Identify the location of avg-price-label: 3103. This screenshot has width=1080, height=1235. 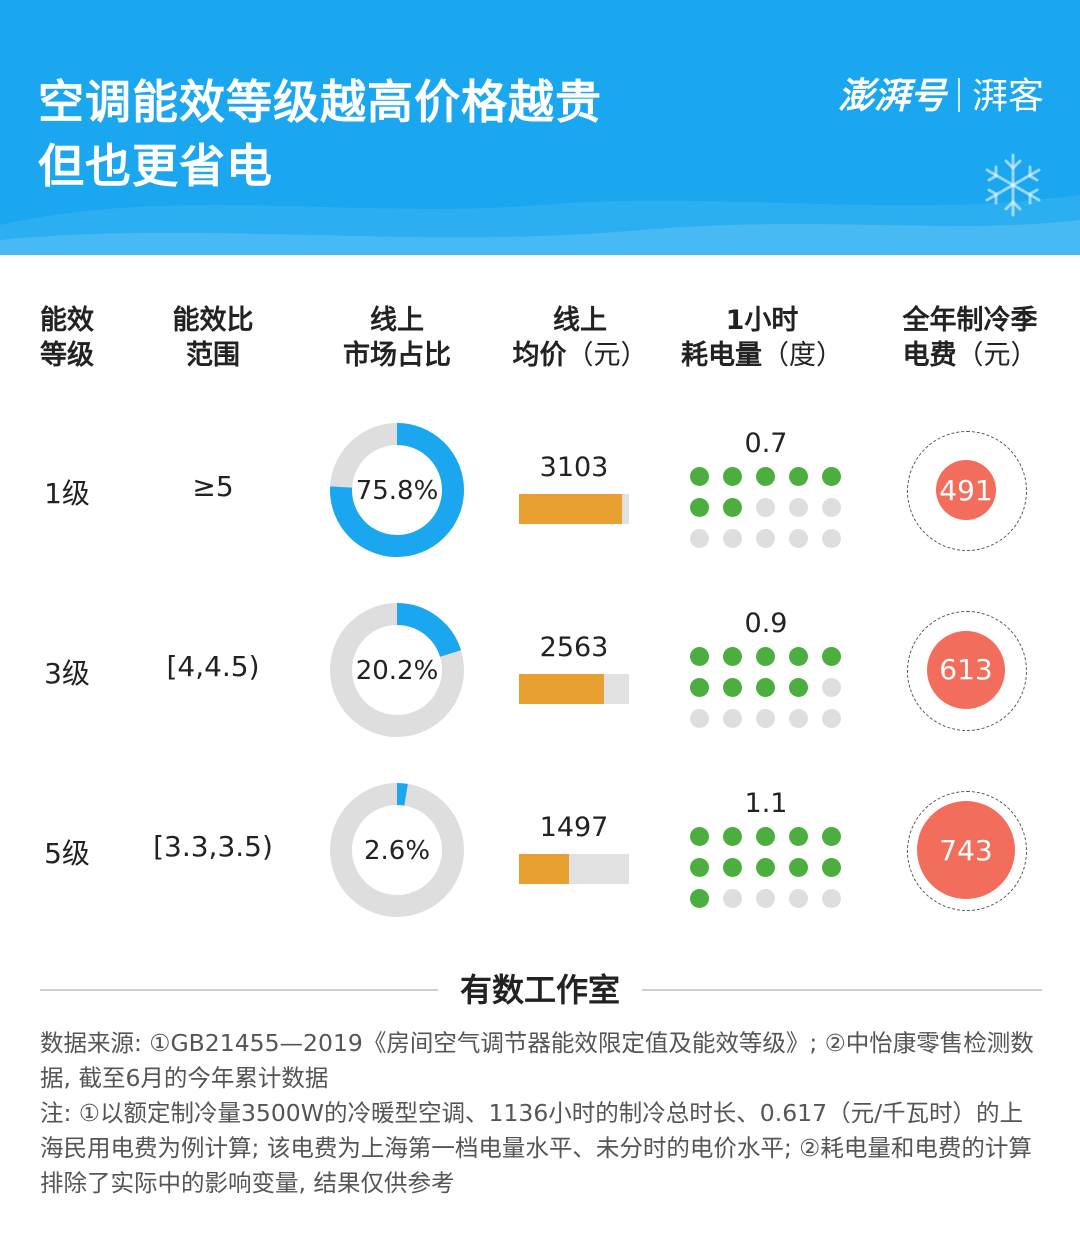
(574, 467).